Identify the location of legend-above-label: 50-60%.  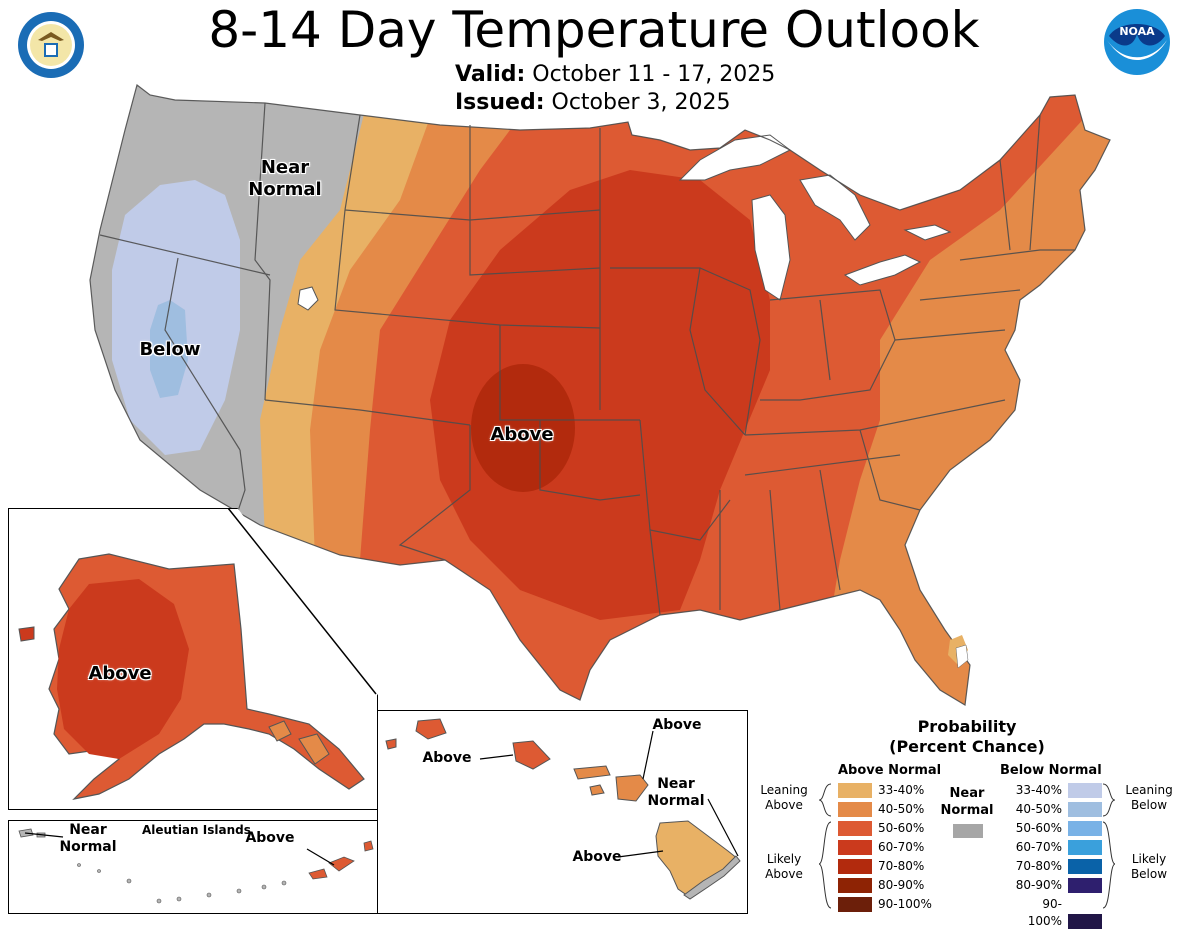
(901, 828).